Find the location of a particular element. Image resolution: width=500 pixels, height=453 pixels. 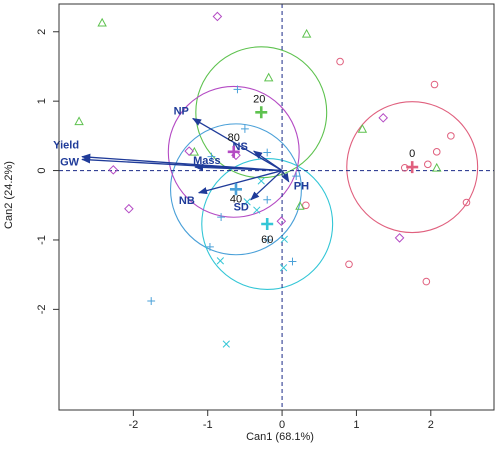

group-centroids: 0 20 40 60 80 is located at coordinates (323, 169).